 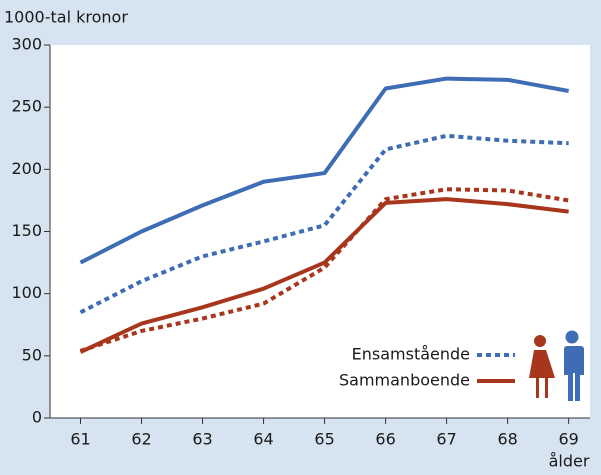 What do you see at coordinates (141, 439) in the screenshot?
I see `x-tick-label: 62` at bounding box center [141, 439].